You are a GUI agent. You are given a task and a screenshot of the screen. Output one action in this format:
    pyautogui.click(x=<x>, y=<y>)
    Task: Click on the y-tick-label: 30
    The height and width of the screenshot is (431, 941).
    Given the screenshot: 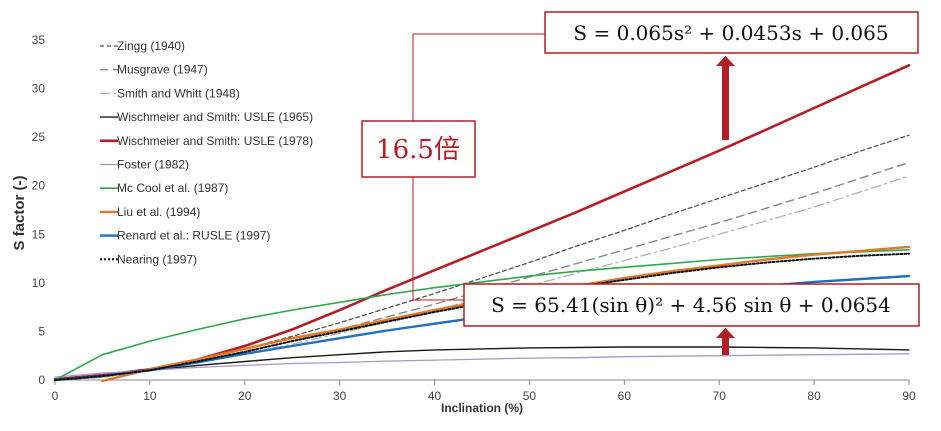 What is the action you would take?
    pyautogui.click(x=39, y=89)
    